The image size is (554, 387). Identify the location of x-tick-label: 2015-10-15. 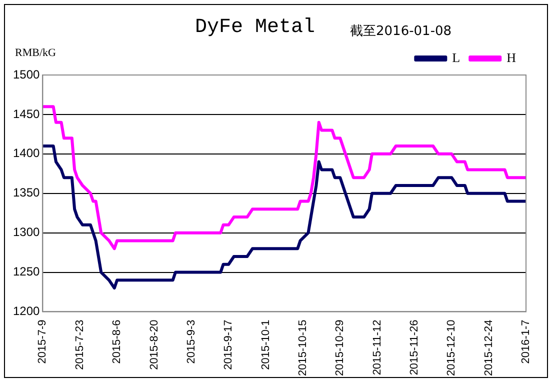
(302, 348).